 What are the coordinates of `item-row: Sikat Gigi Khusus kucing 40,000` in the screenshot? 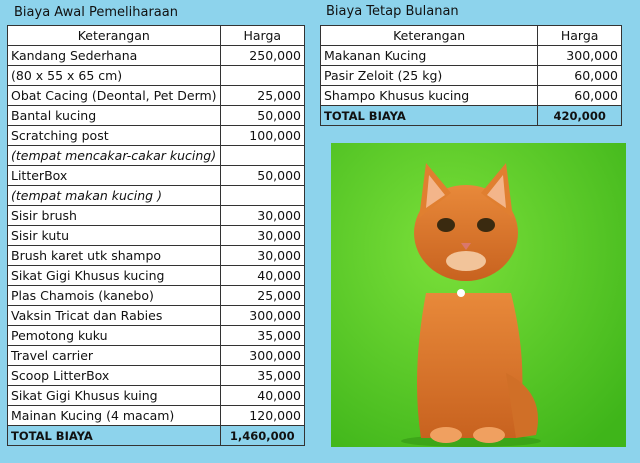 It's located at (156, 275).